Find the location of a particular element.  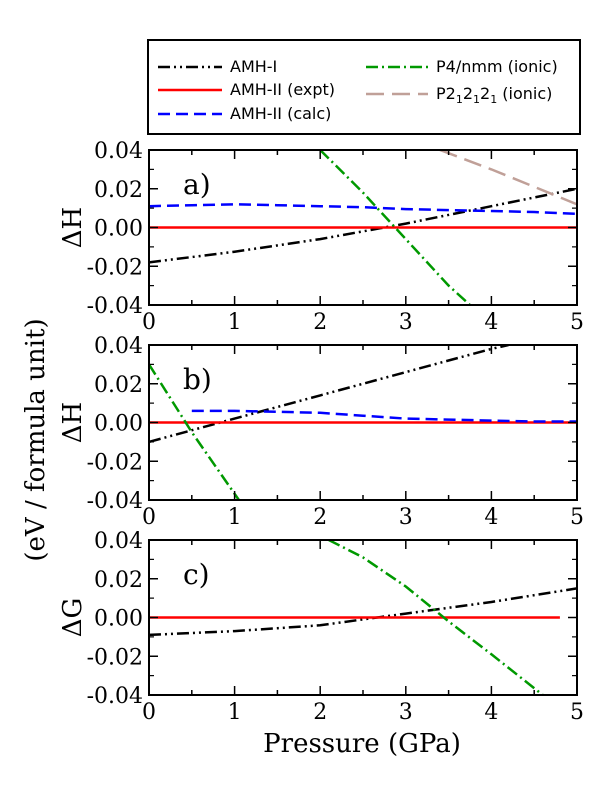

panel-label: c) is located at coordinates (196, 574).